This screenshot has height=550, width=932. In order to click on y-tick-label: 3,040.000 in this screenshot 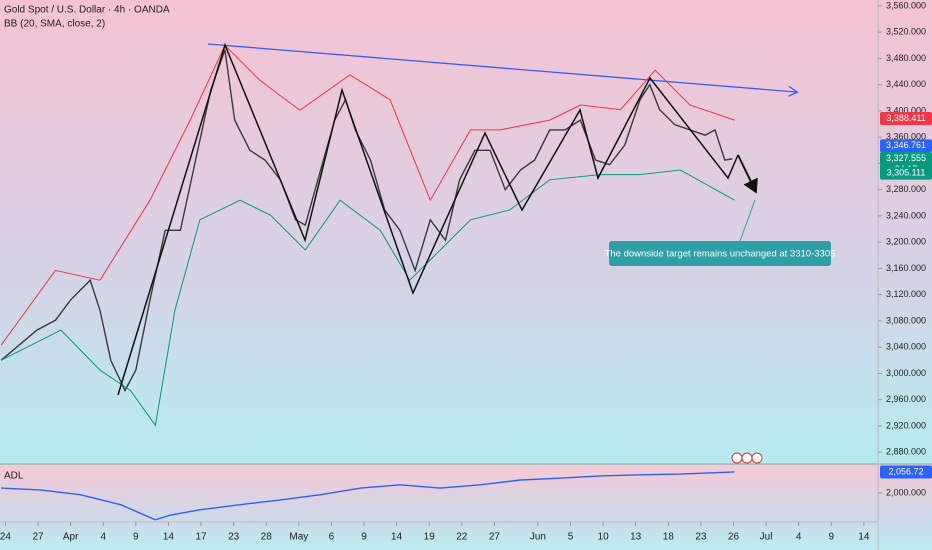, I will do `click(906, 347)`.